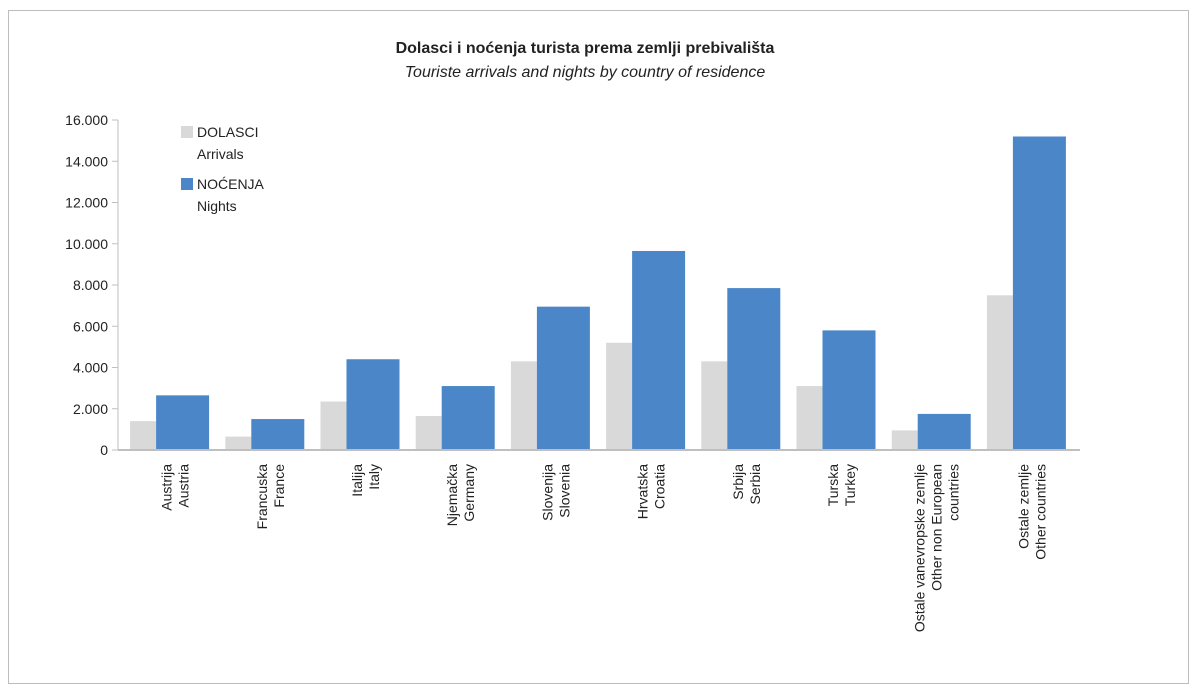 The width and height of the screenshot is (1198, 691). I want to click on x-category-label: Slovenija Slovenia, so click(555, 492).